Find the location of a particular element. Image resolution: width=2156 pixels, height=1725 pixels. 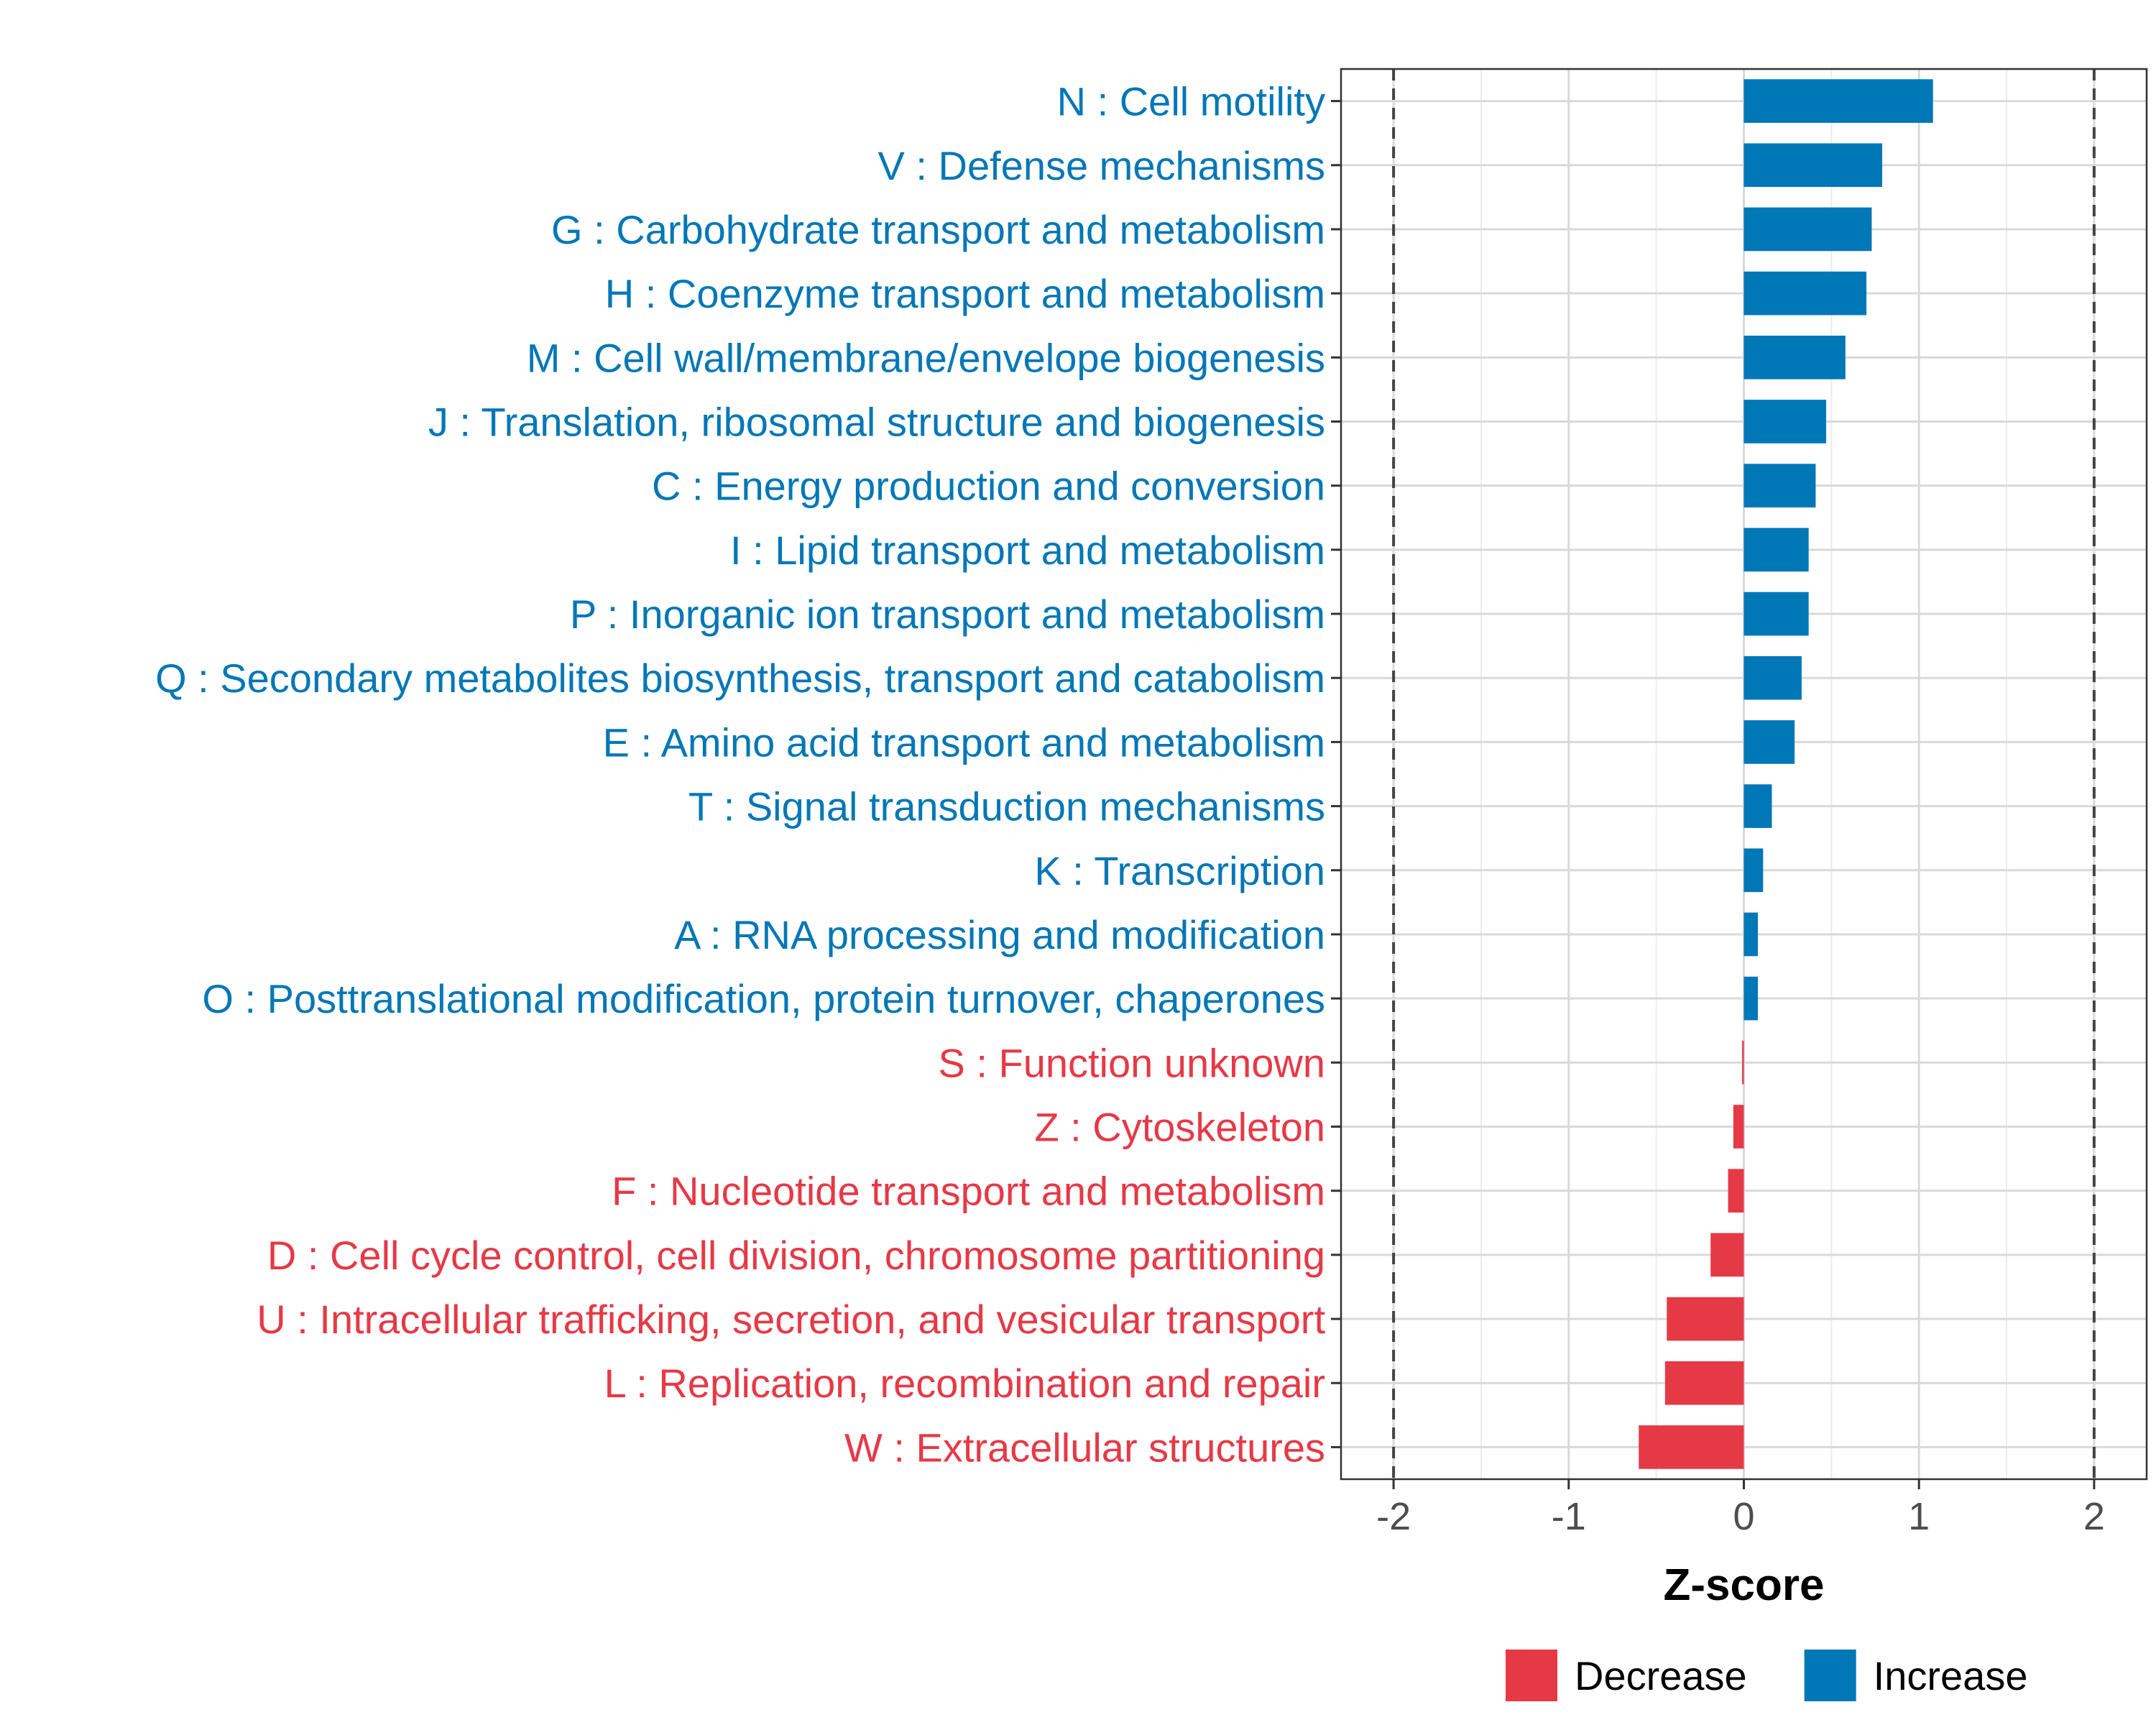

bars is located at coordinates (1786, 774).